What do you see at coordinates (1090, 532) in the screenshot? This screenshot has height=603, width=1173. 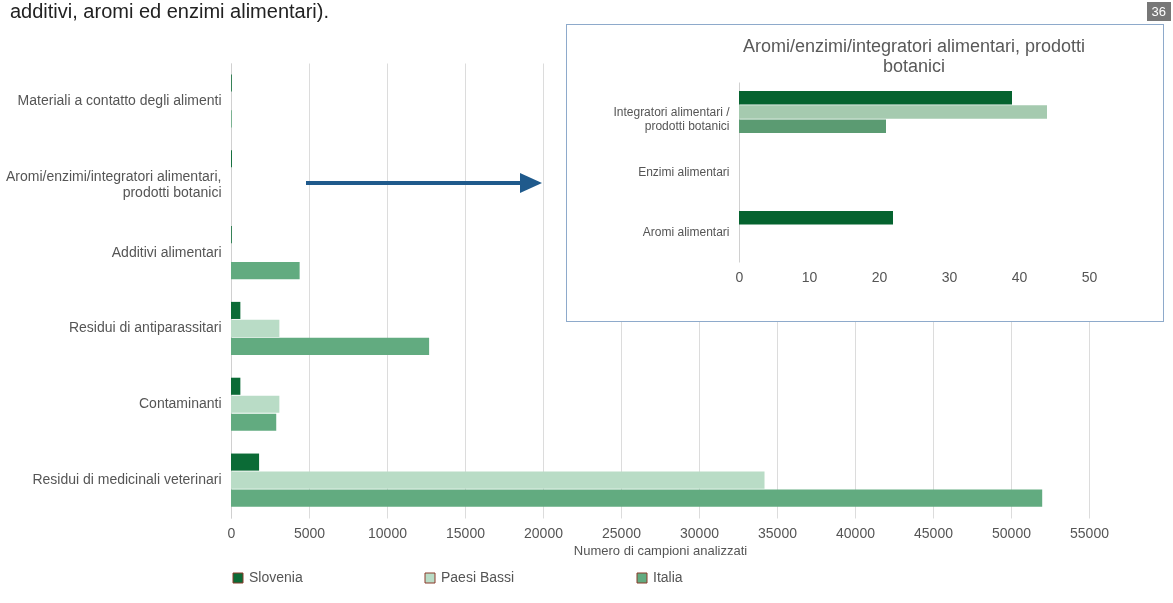 I see `x-tick-label: 55000` at bounding box center [1090, 532].